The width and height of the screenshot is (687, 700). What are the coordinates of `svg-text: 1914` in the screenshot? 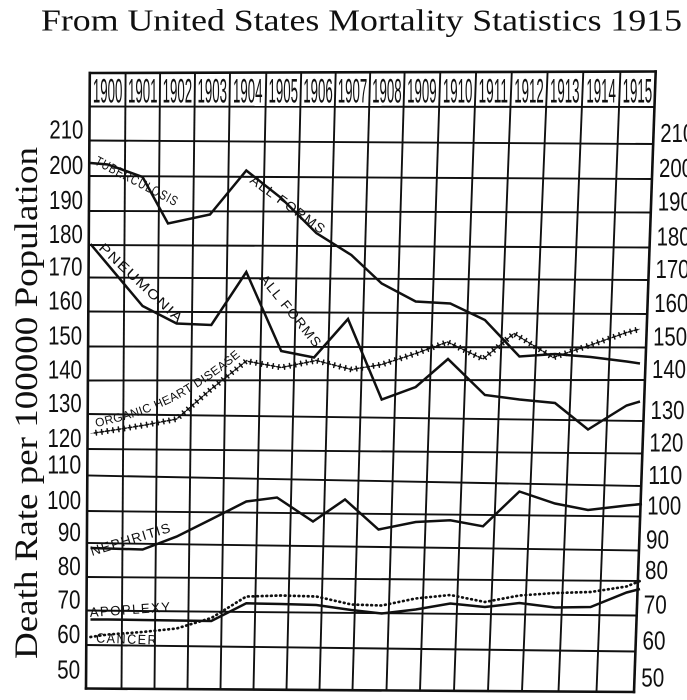 It's located at (601, 92).